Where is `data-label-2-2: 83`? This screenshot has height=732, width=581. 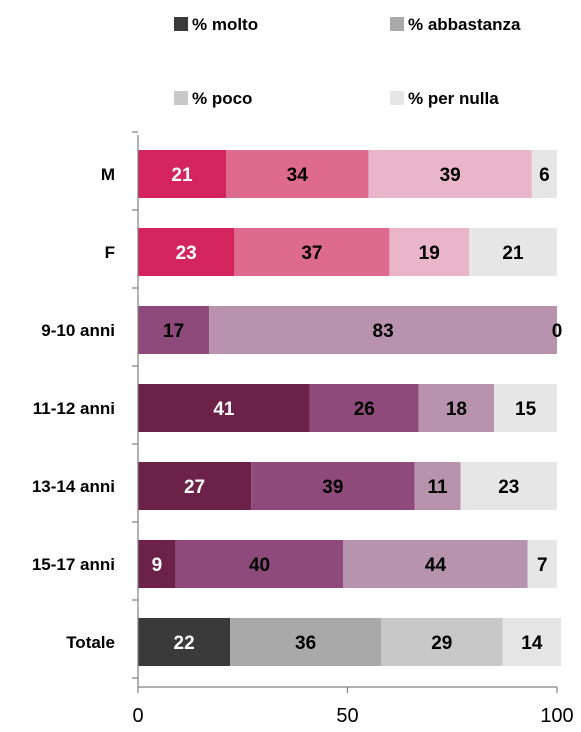
data-label-2-2: 83 is located at coordinates (383, 331).